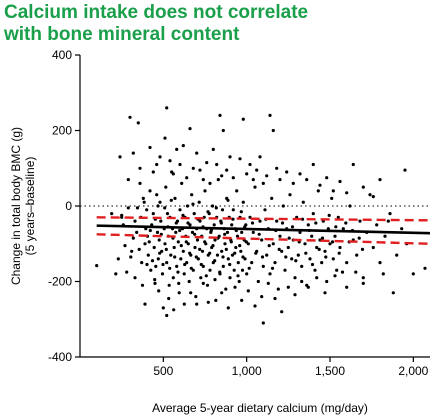  I want to click on x-tick-label: 1,500, so click(330, 371).